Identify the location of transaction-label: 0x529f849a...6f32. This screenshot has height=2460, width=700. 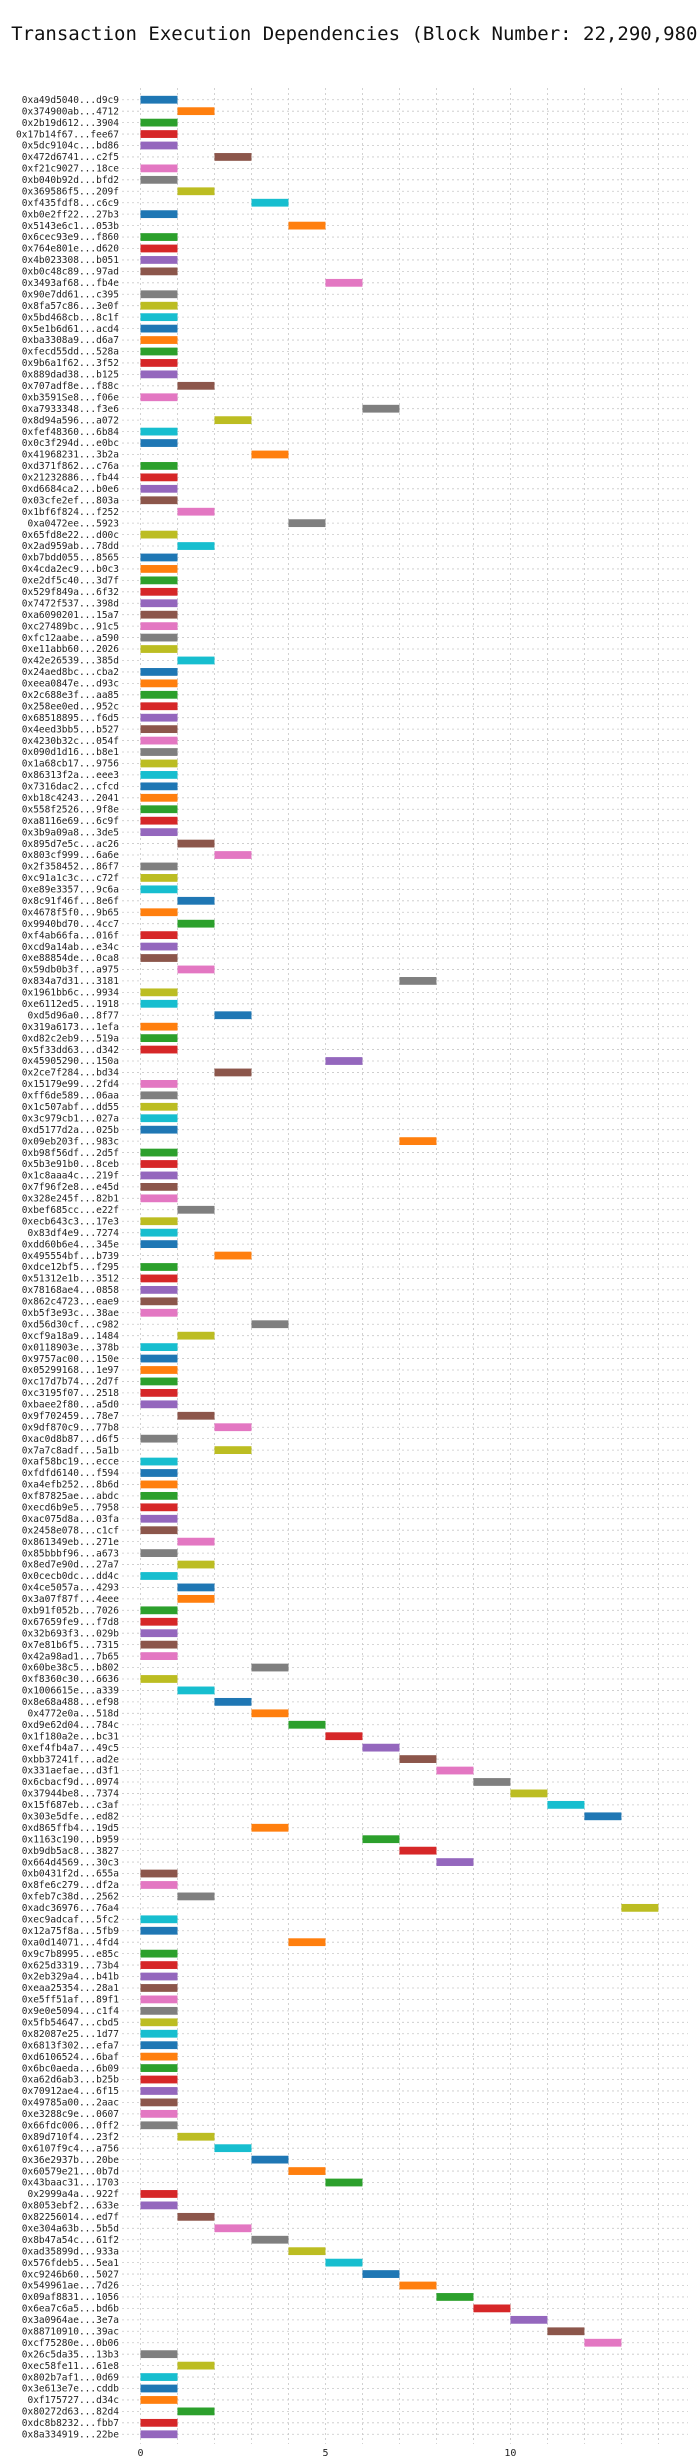
(70, 592).